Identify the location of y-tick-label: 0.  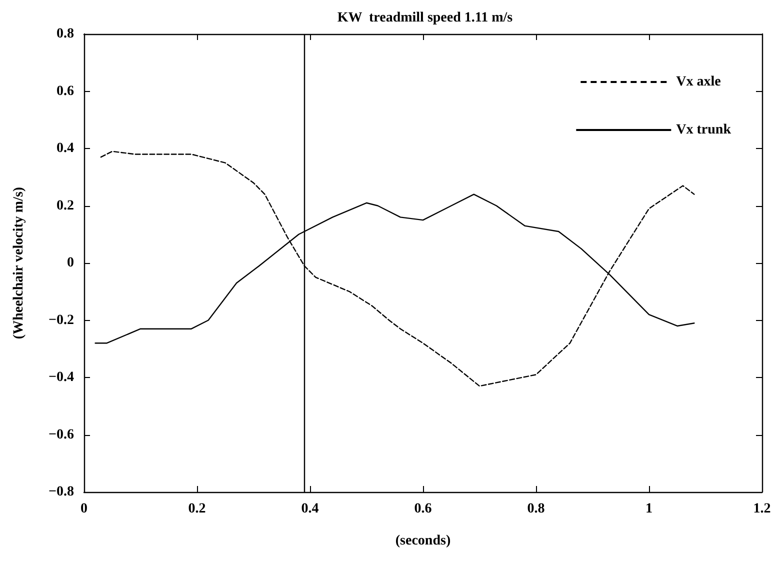
(70, 263).